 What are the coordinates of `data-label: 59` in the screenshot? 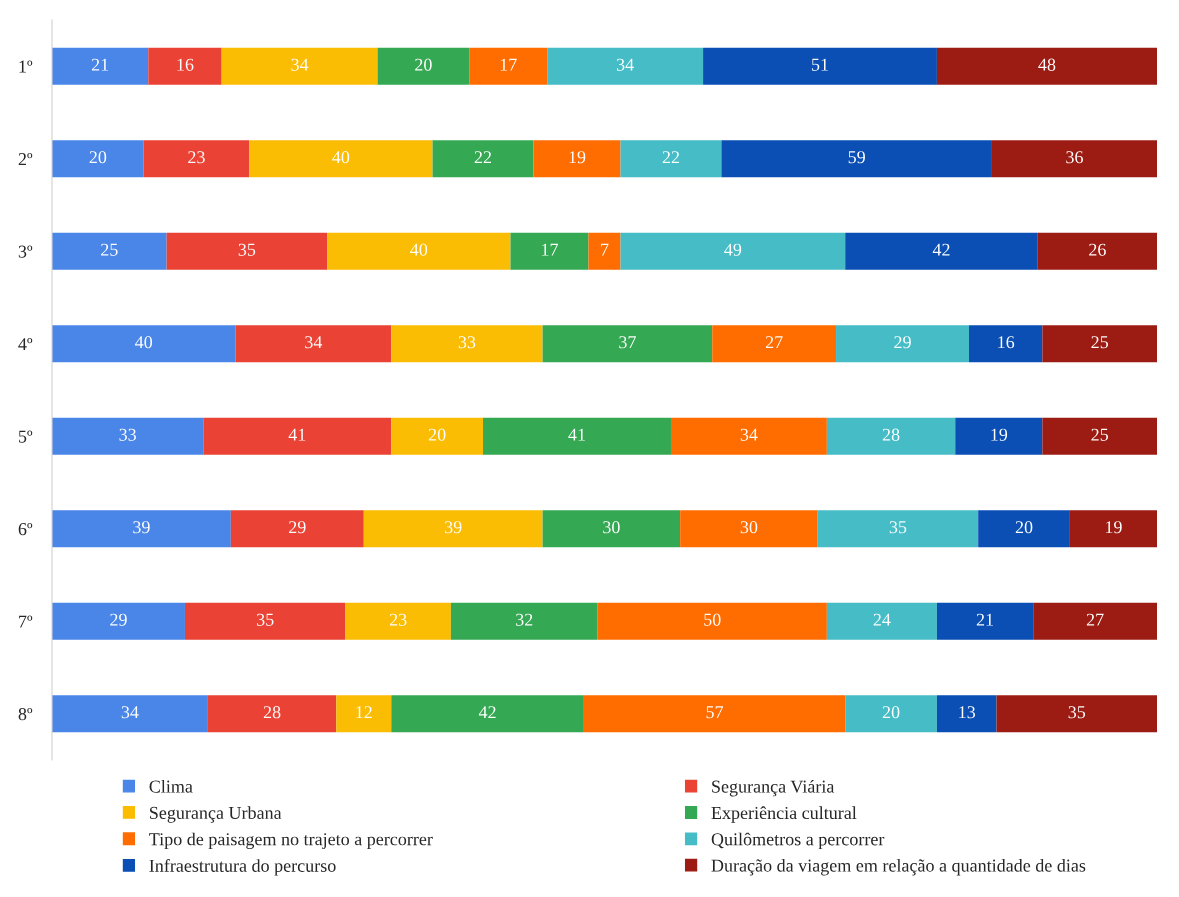 It's located at (856, 157).